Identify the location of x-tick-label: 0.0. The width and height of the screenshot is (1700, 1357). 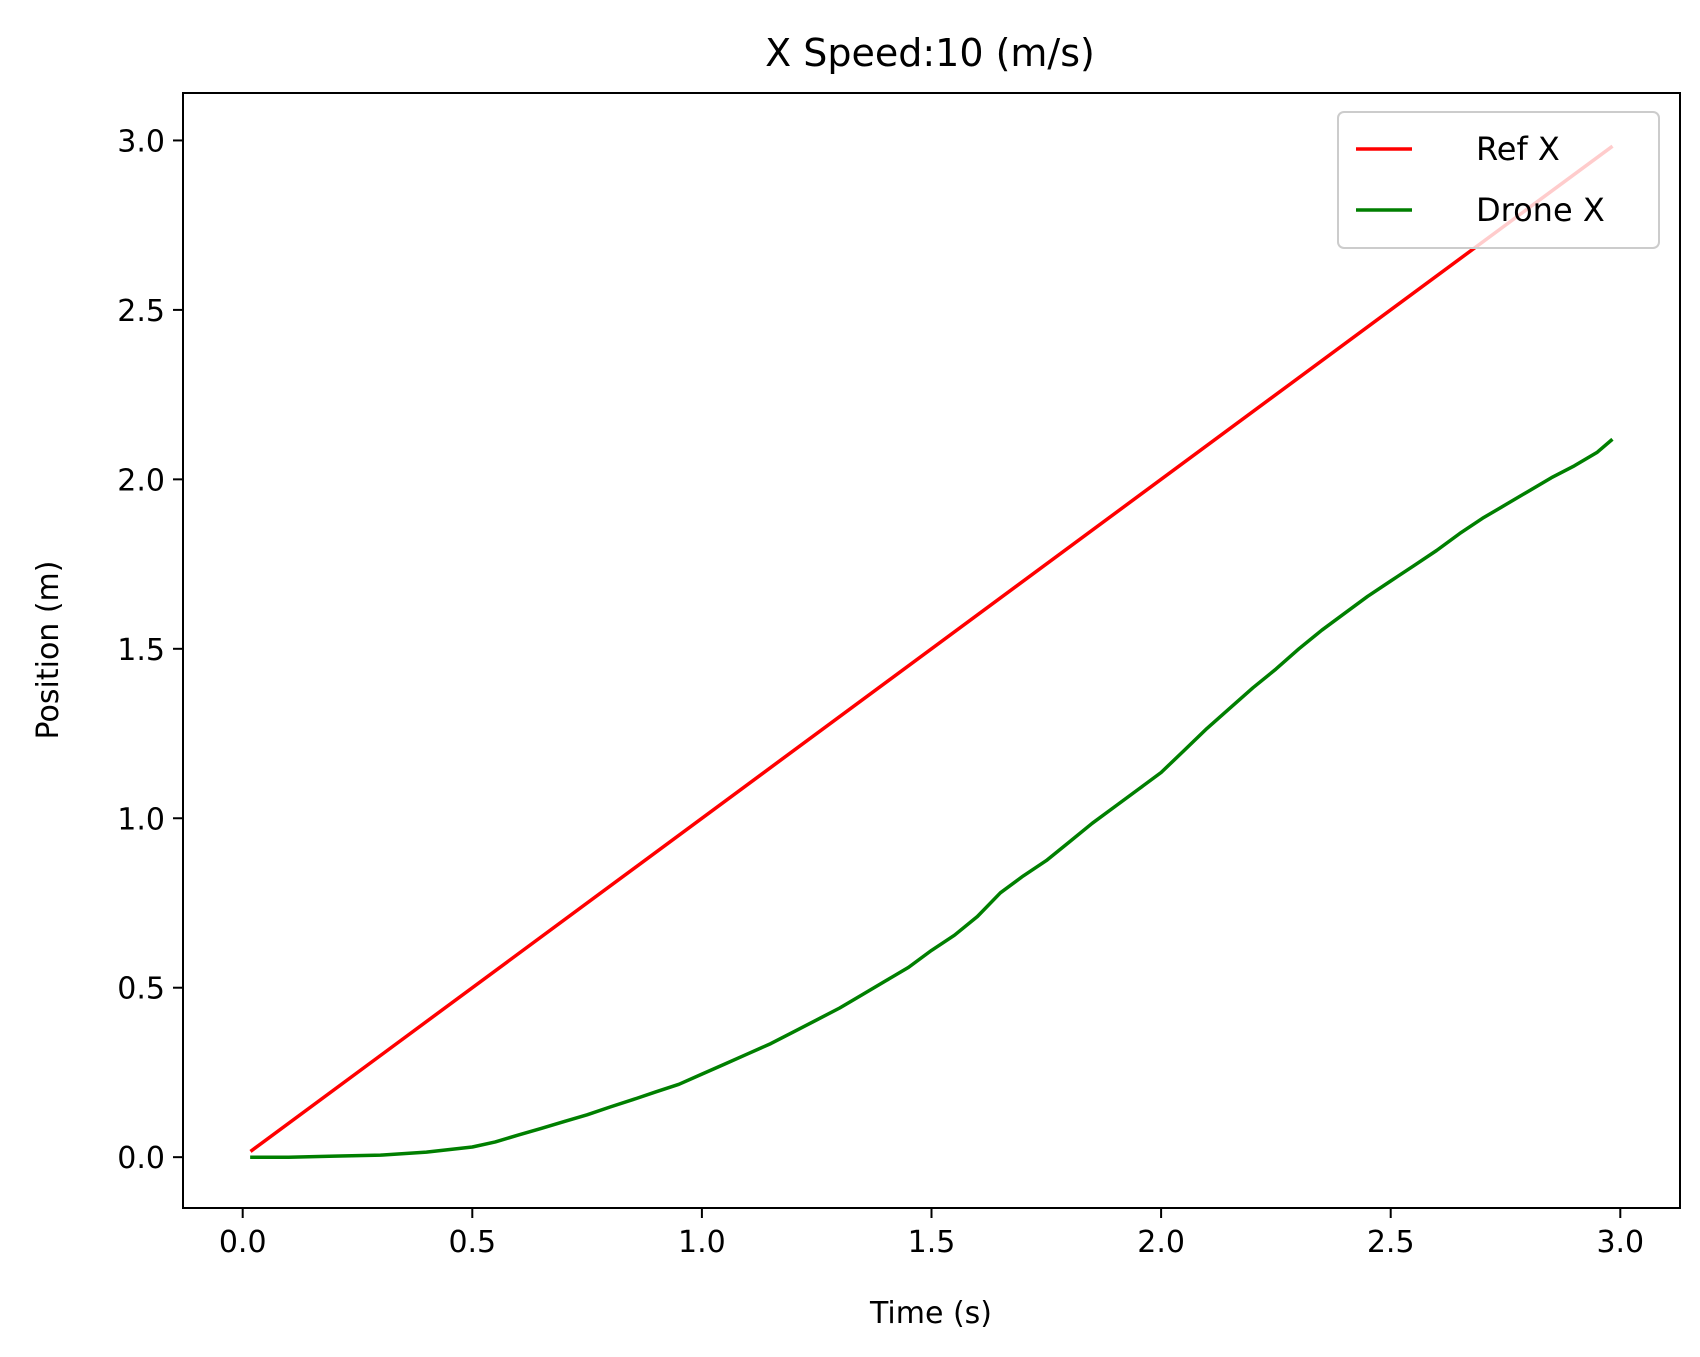
(243, 1242).